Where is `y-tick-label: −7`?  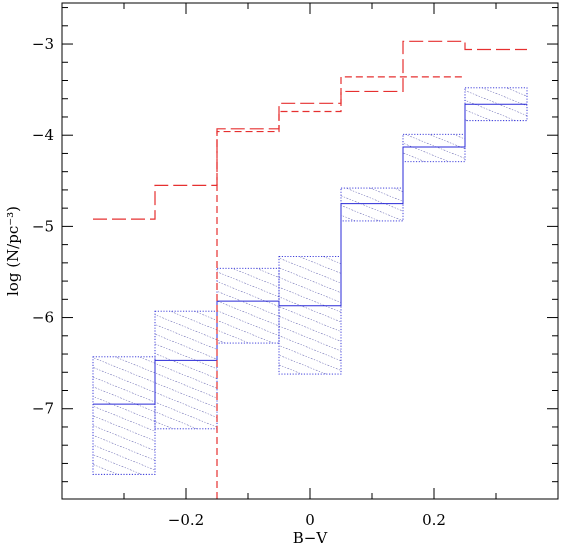 y-tick-label: −7 is located at coordinates (43, 409).